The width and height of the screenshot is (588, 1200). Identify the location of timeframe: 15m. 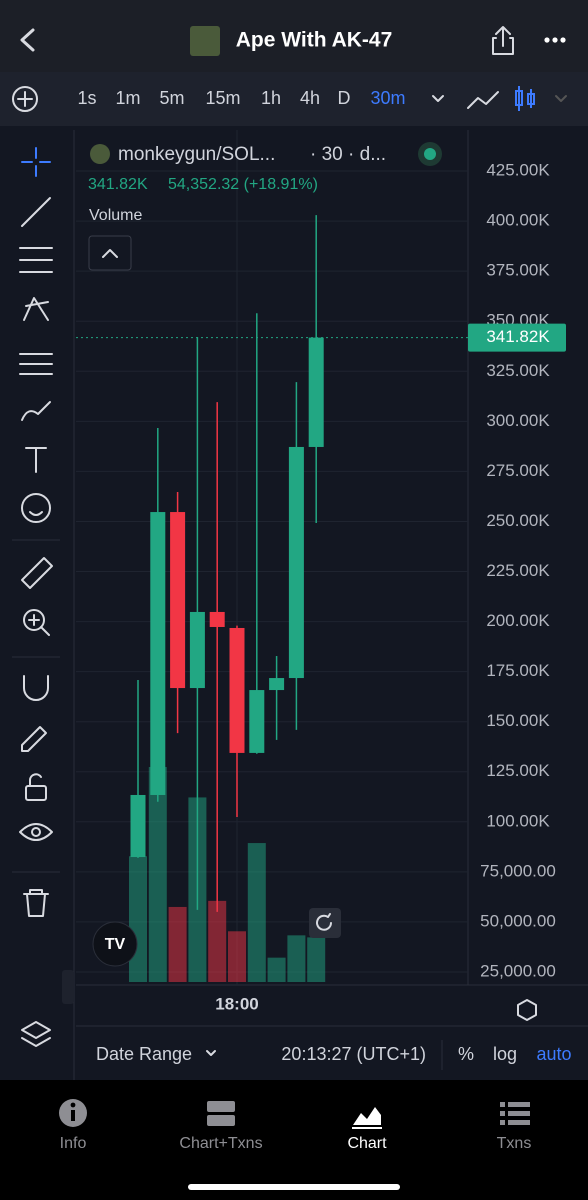
(222, 98).